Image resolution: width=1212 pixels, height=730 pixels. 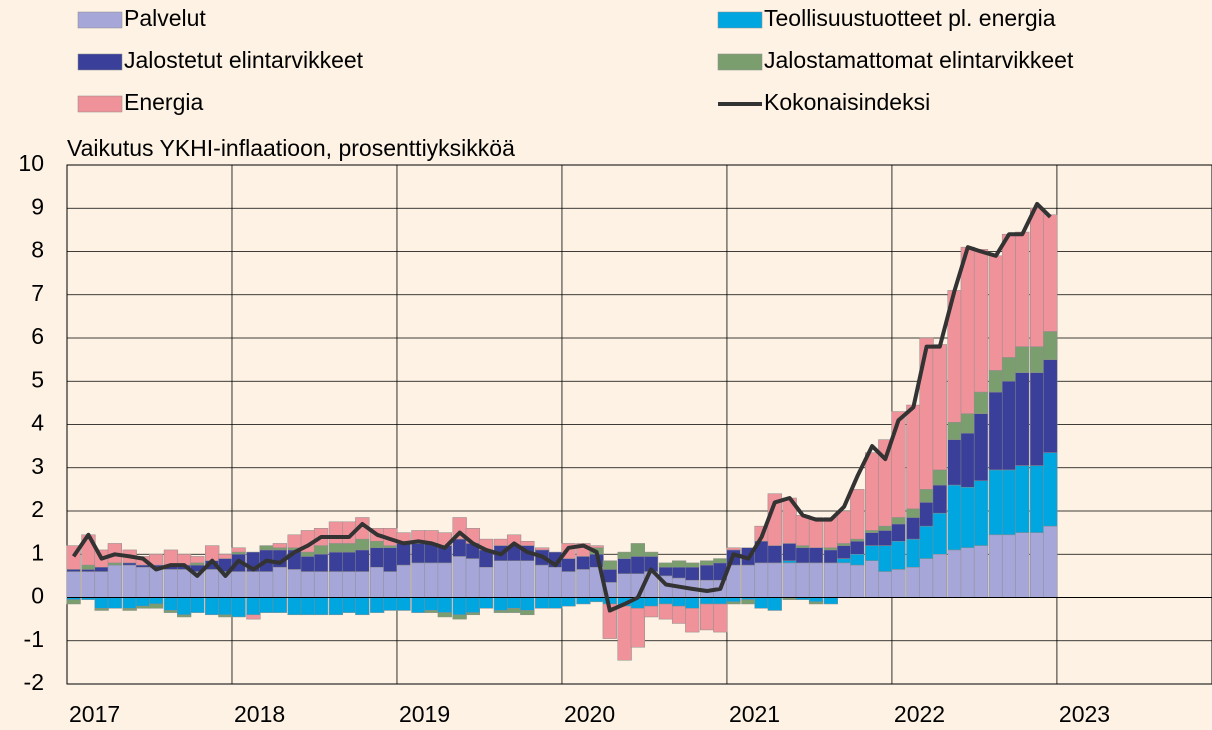 What do you see at coordinates (31, 163) in the screenshot?
I see `y-tick-label: 10` at bounding box center [31, 163].